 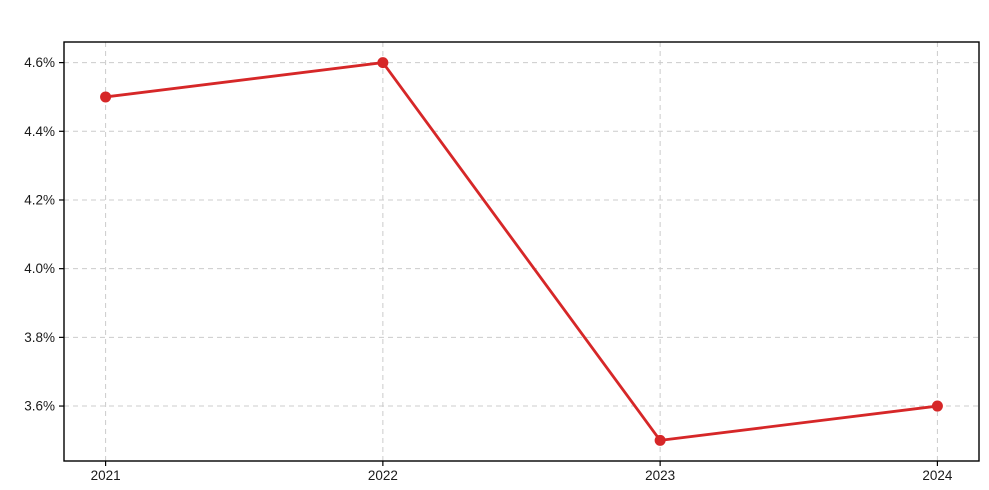 What do you see at coordinates (106, 475) in the screenshot?
I see `x-tick-label: 2021` at bounding box center [106, 475].